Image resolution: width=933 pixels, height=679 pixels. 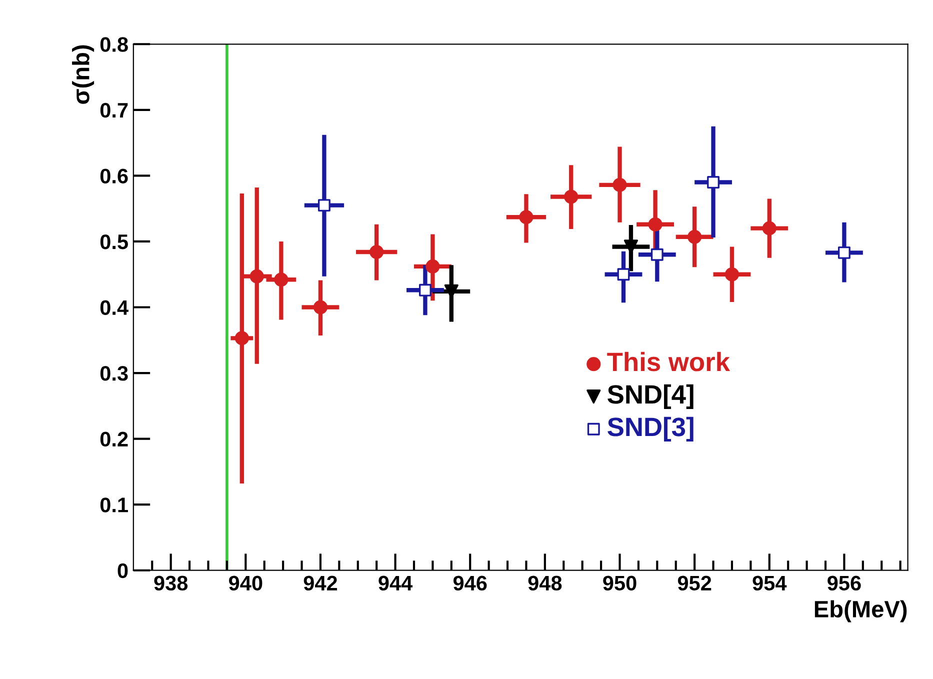 I want to click on legend-label: SND[3], so click(x=651, y=429).